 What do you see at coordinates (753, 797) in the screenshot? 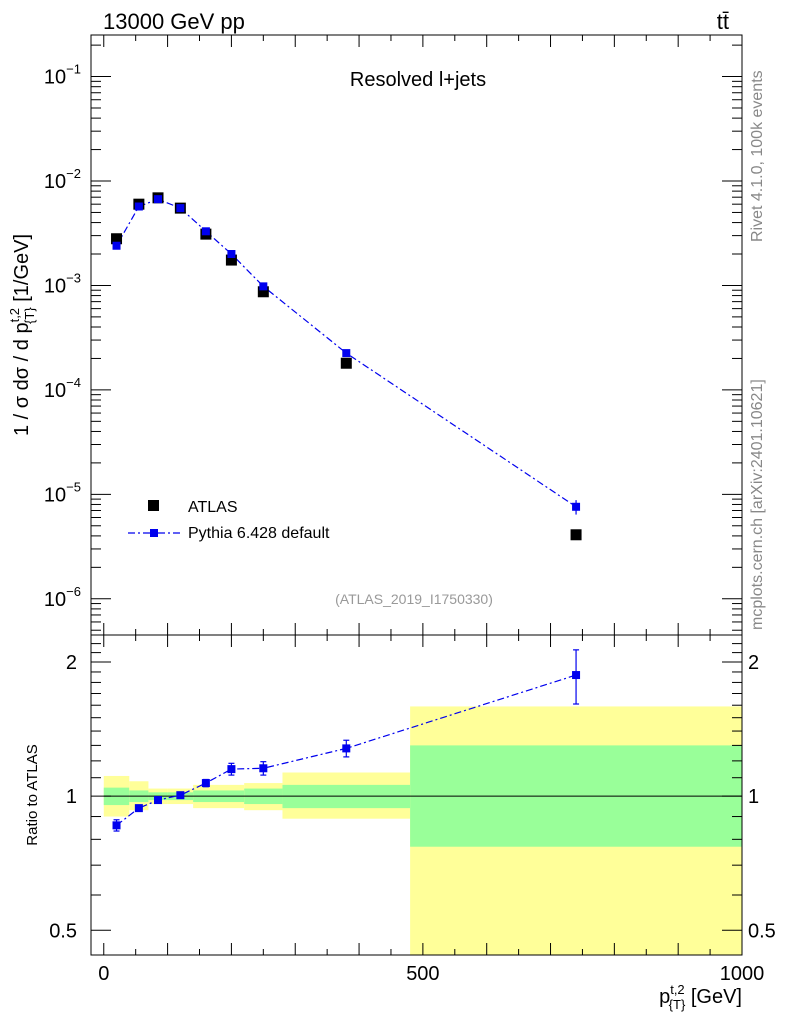
I see `ratio-y-tick-label-right: 1` at bounding box center [753, 797].